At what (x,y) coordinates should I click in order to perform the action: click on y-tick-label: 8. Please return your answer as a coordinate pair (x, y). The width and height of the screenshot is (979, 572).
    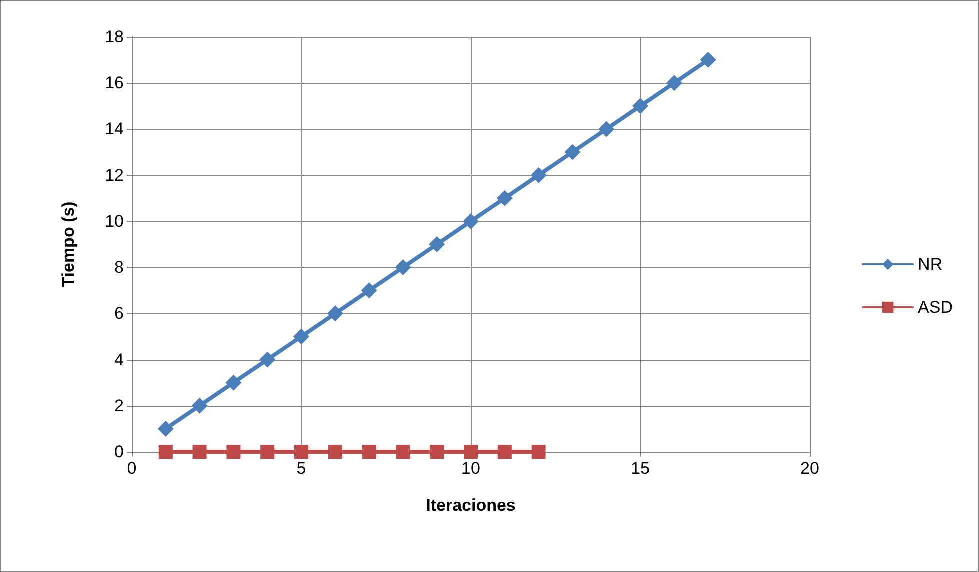
    Looking at the image, I should click on (119, 268).